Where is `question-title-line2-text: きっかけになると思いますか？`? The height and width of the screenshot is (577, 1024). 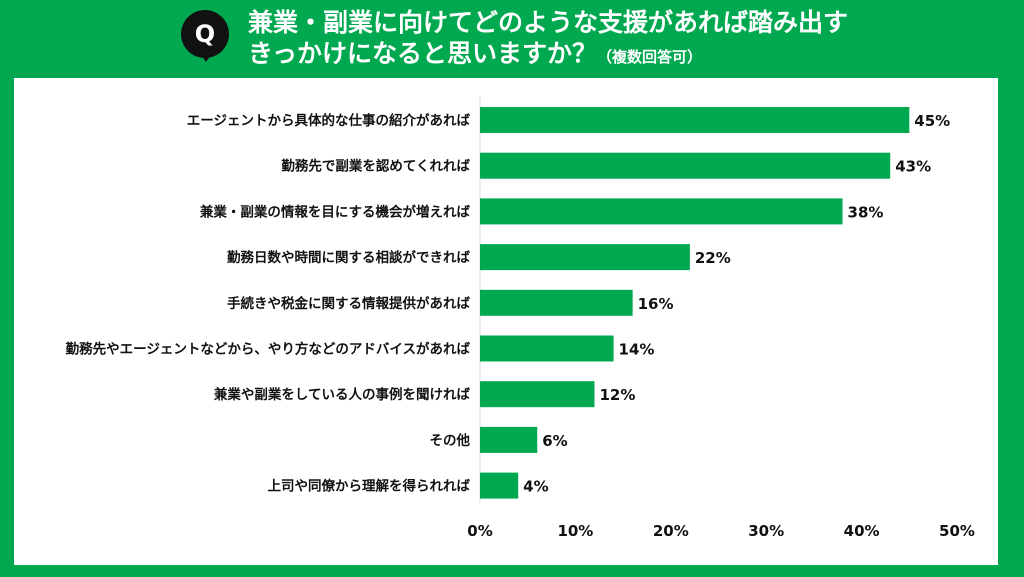 question-title-line2-text: きっかけになると思いますか？ is located at coordinates (423, 53).